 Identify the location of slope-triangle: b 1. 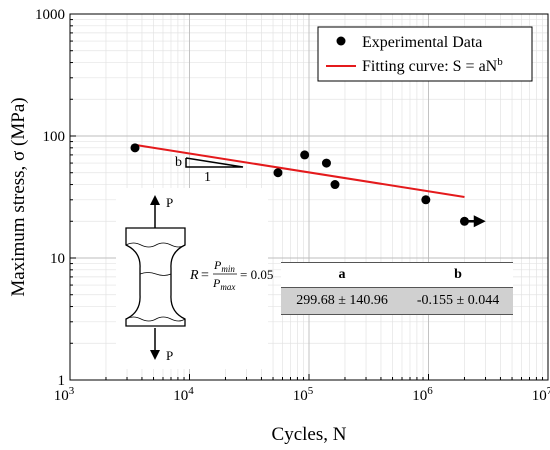
(209, 170).